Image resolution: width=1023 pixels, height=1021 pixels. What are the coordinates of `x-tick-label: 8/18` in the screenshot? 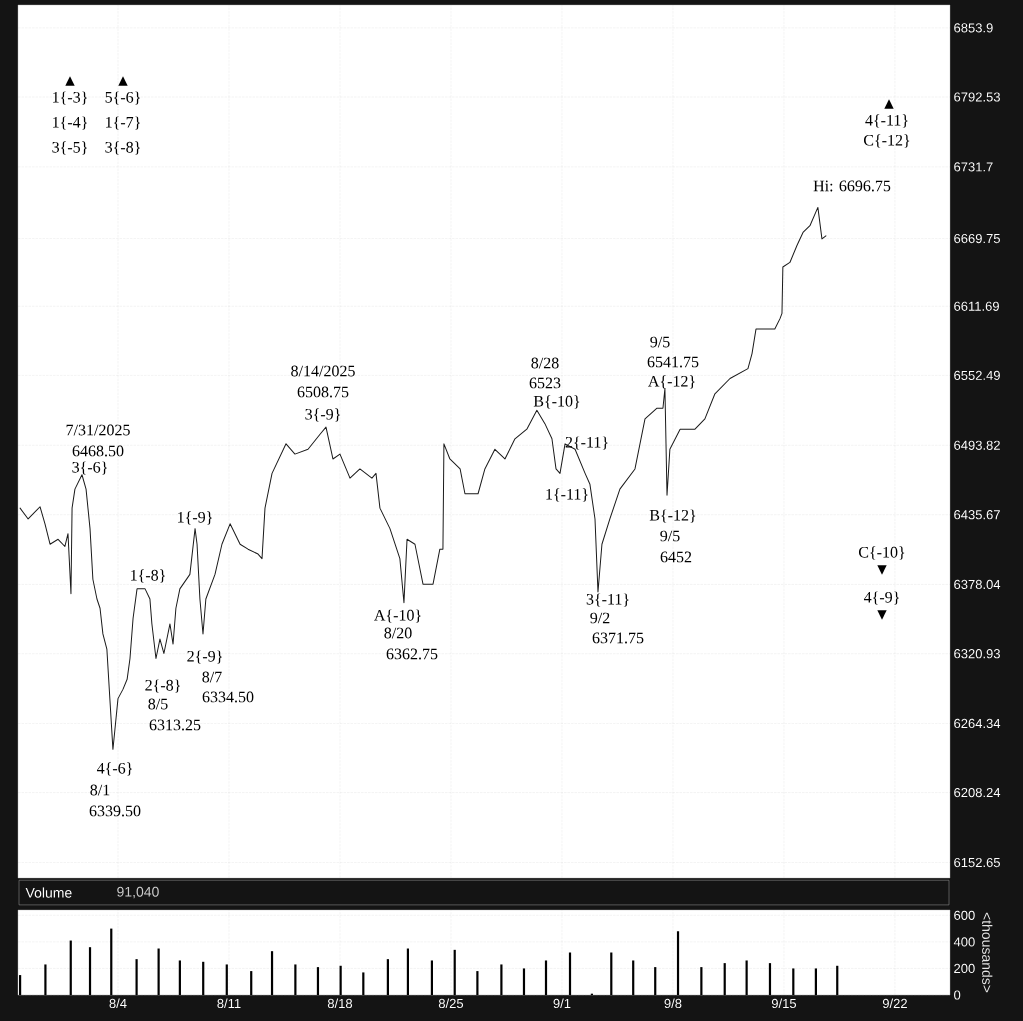 It's located at (340, 1003).